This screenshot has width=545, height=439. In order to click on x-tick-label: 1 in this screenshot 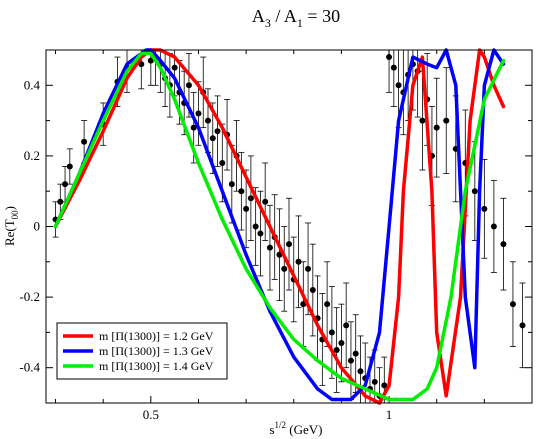, I will do `click(389, 414)`.